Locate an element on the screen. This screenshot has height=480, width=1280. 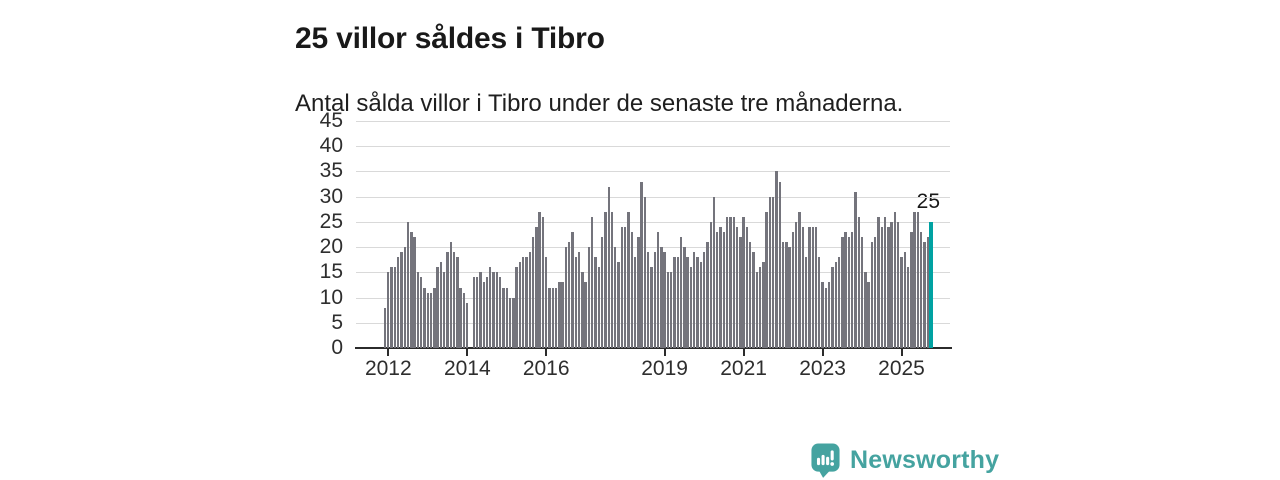
y-axis-tick-label: 30 is located at coordinates (331, 196).